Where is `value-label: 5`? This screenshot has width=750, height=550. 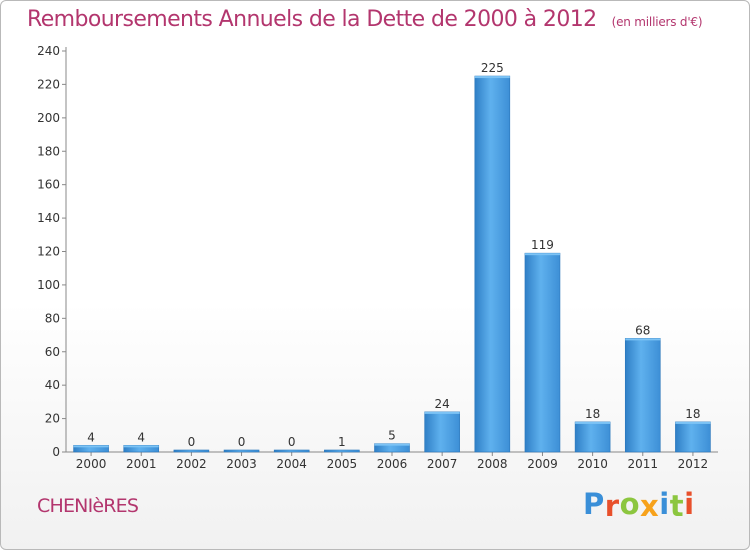
value-label: 5 is located at coordinates (392, 436).